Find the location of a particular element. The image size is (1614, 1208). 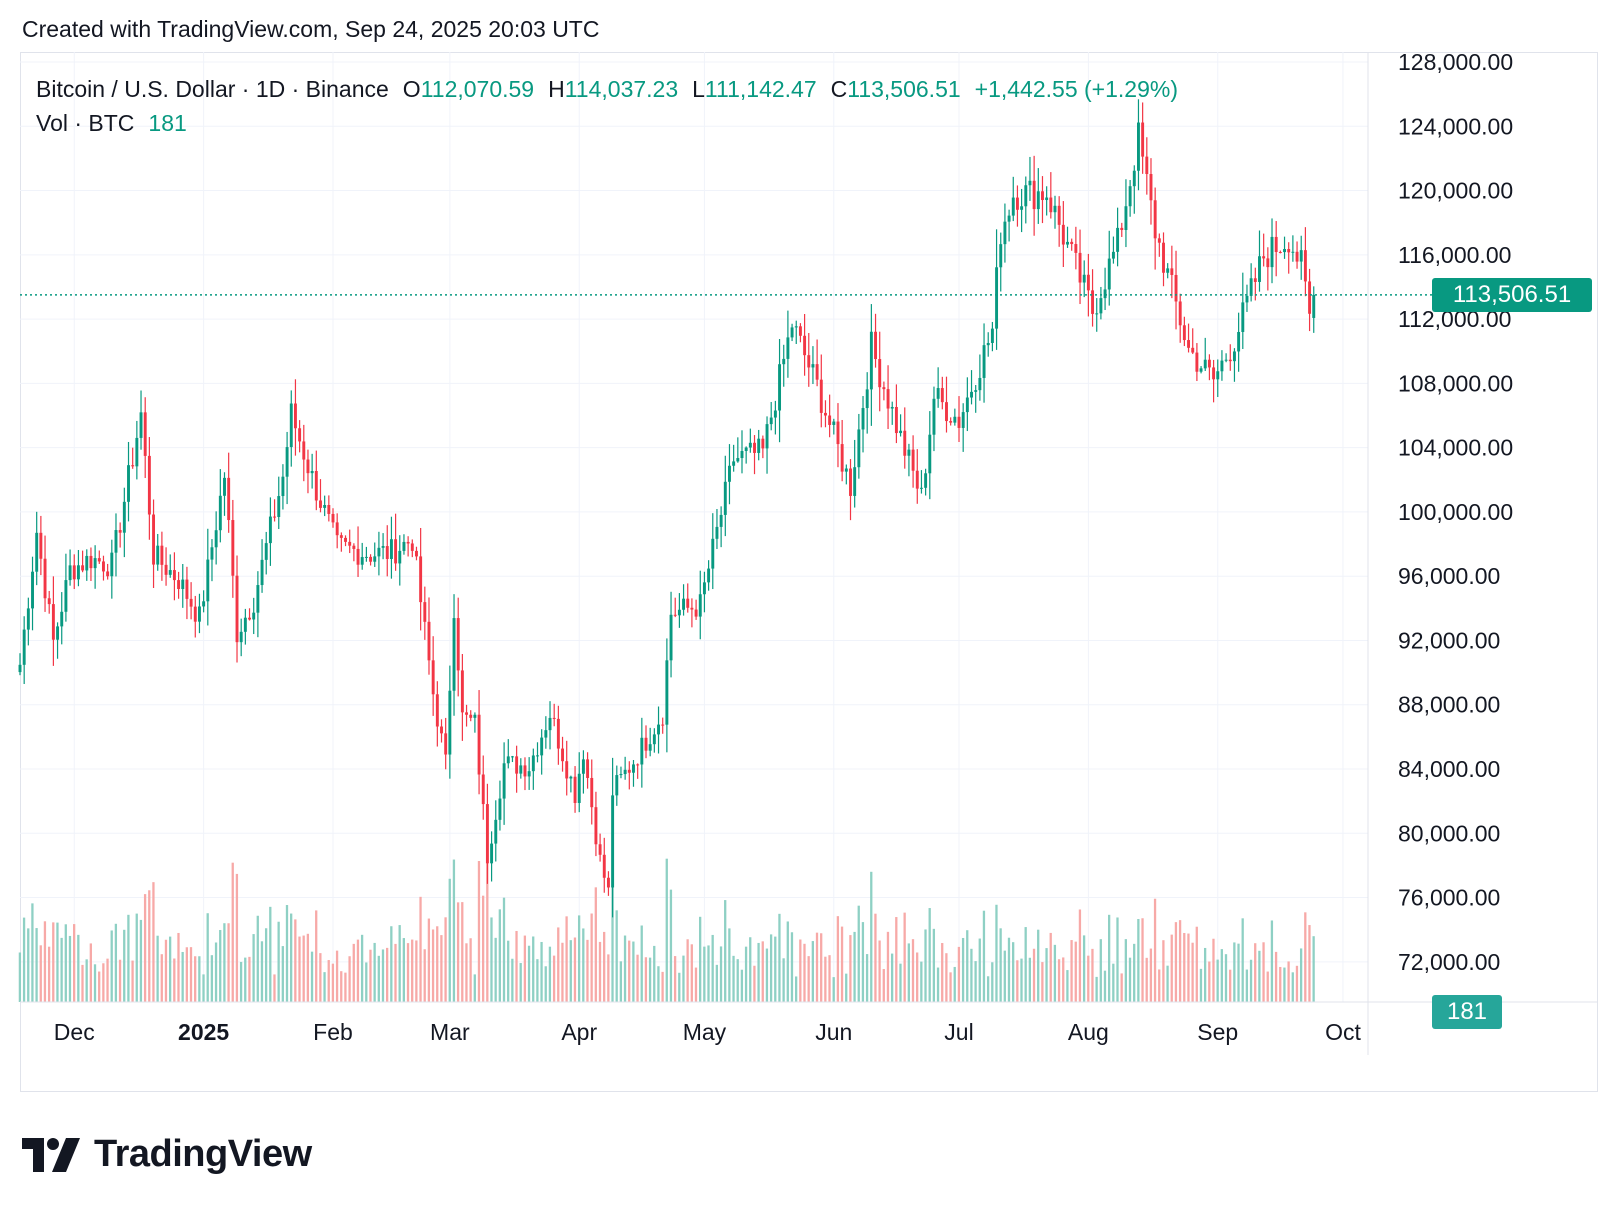

time-tick-label: Jun is located at coordinates (833, 1032).